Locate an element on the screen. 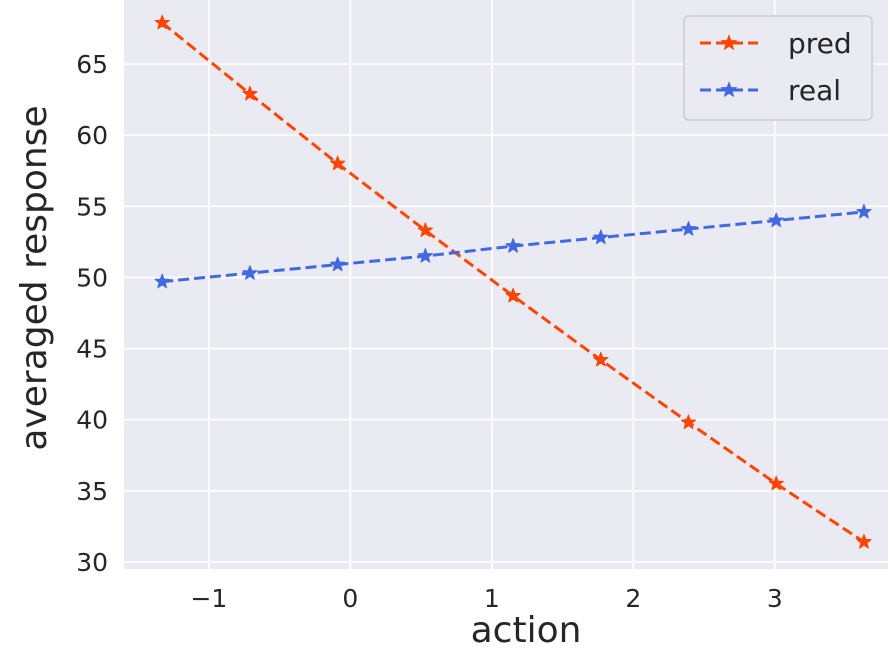  y-tick-label: 60 is located at coordinates (92, 135).